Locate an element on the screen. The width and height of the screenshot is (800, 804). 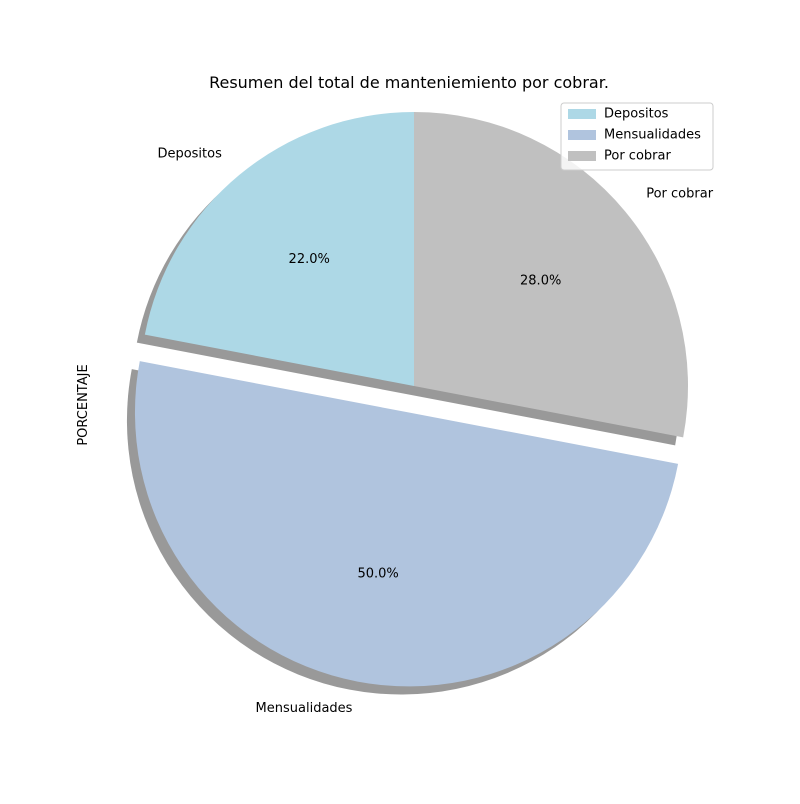
percent-label-depositos: 22.0% is located at coordinates (309, 259).